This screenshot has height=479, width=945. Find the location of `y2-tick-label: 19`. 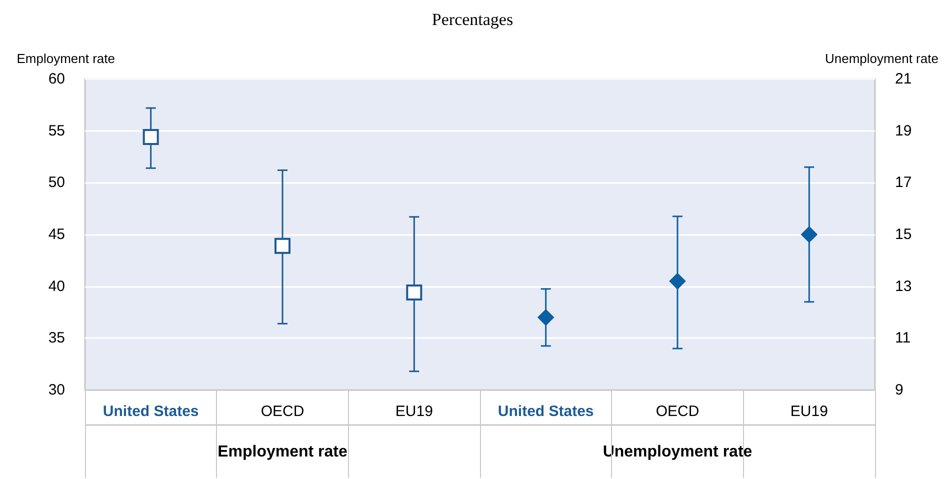

y2-tick-label: 19 is located at coordinates (903, 131).